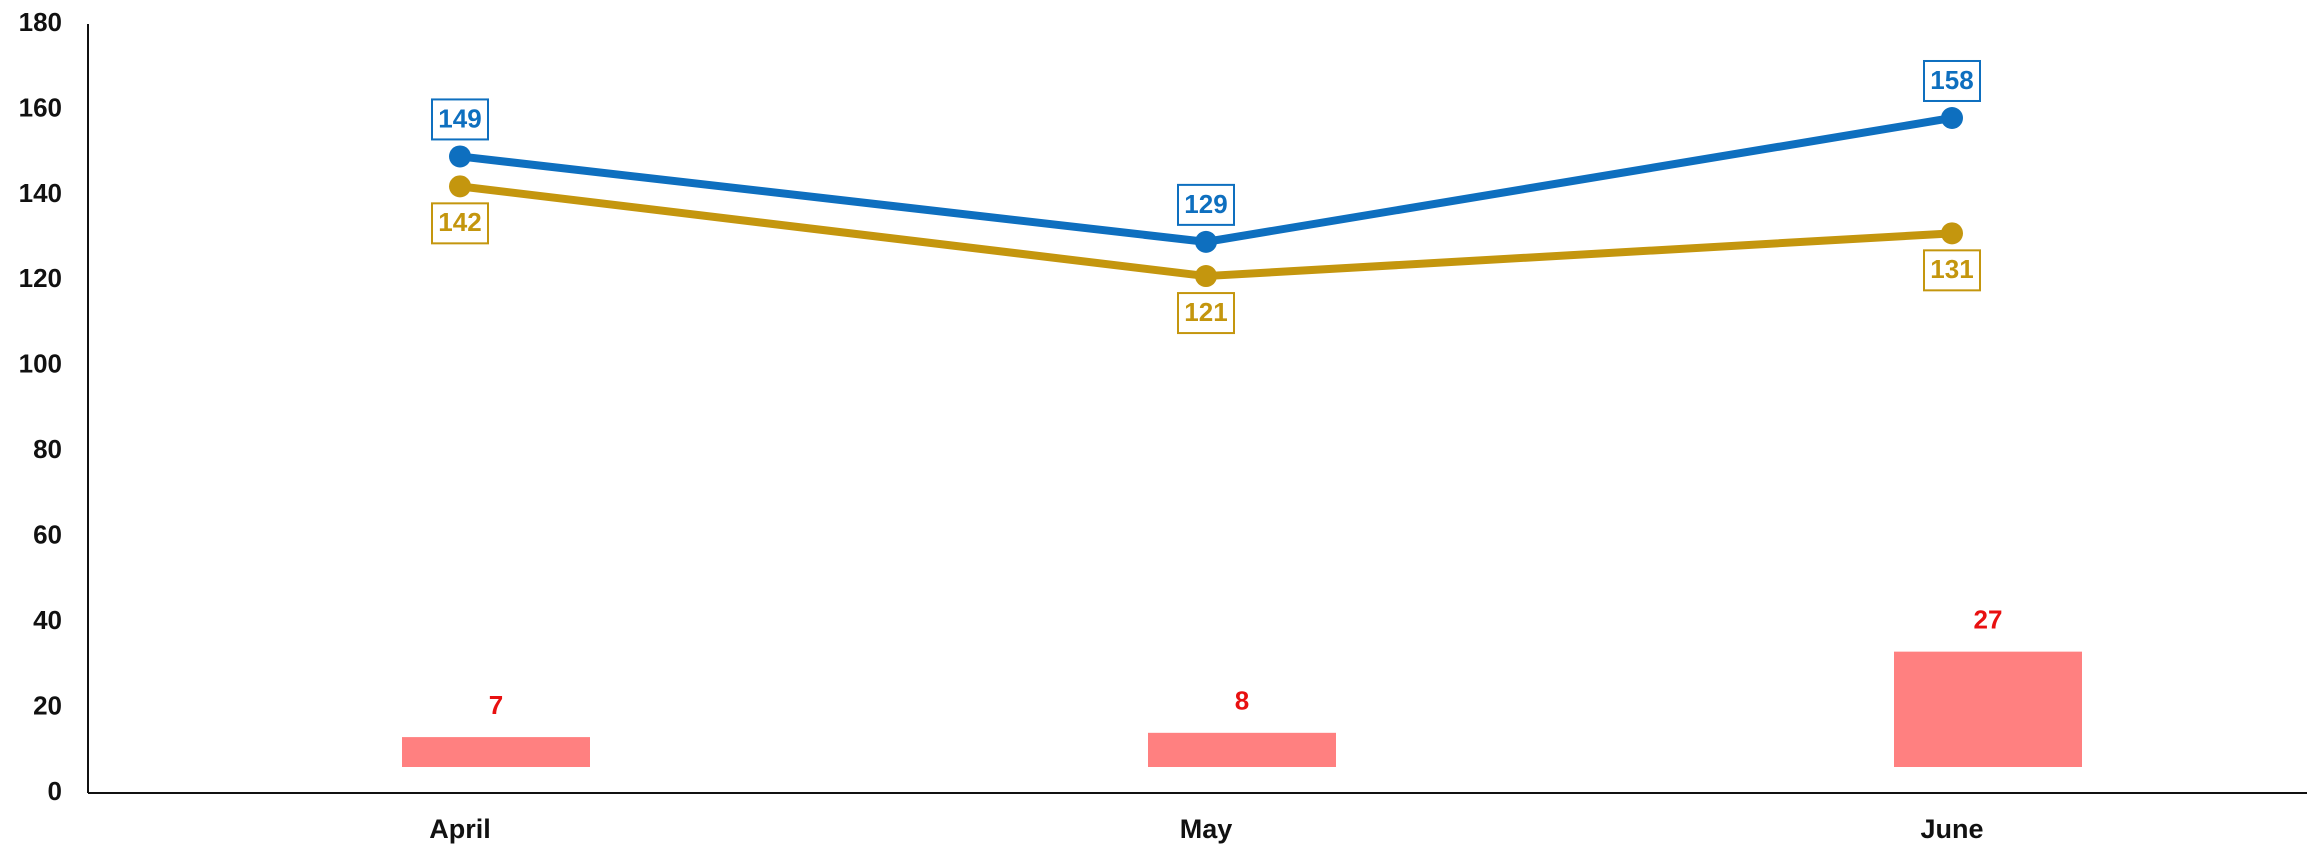 The image size is (2307, 846). Describe the element at coordinates (496, 705) in the screenshot. I see `bar-value-label: 7` at that location.